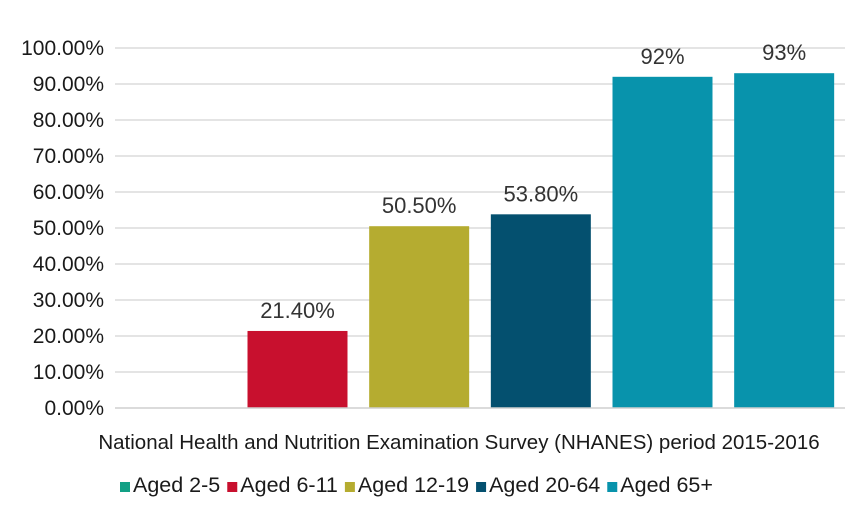  I want to click on y-tick-label: 70.00%, so click(68, 156).